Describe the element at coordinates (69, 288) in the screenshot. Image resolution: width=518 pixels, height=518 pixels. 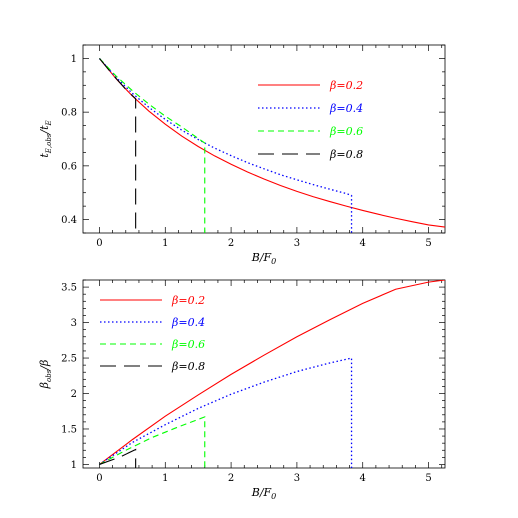
I see `y-tick-label: 3.5` at that location.